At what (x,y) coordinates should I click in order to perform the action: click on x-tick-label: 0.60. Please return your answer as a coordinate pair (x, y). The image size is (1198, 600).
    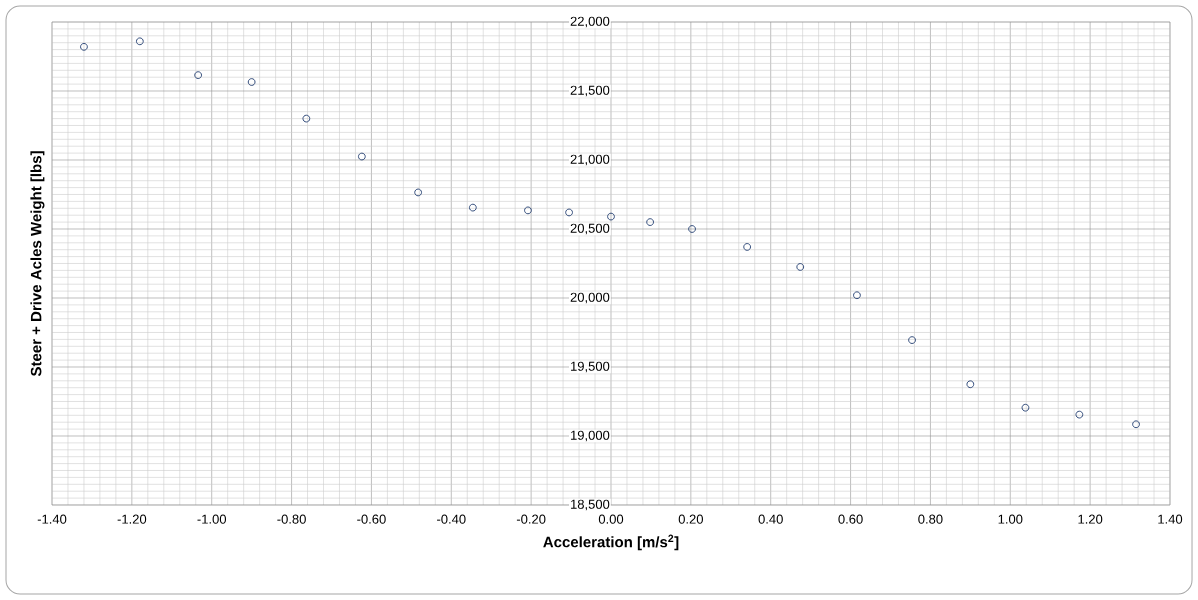
    Looking at the image, I should click on (850, 519).